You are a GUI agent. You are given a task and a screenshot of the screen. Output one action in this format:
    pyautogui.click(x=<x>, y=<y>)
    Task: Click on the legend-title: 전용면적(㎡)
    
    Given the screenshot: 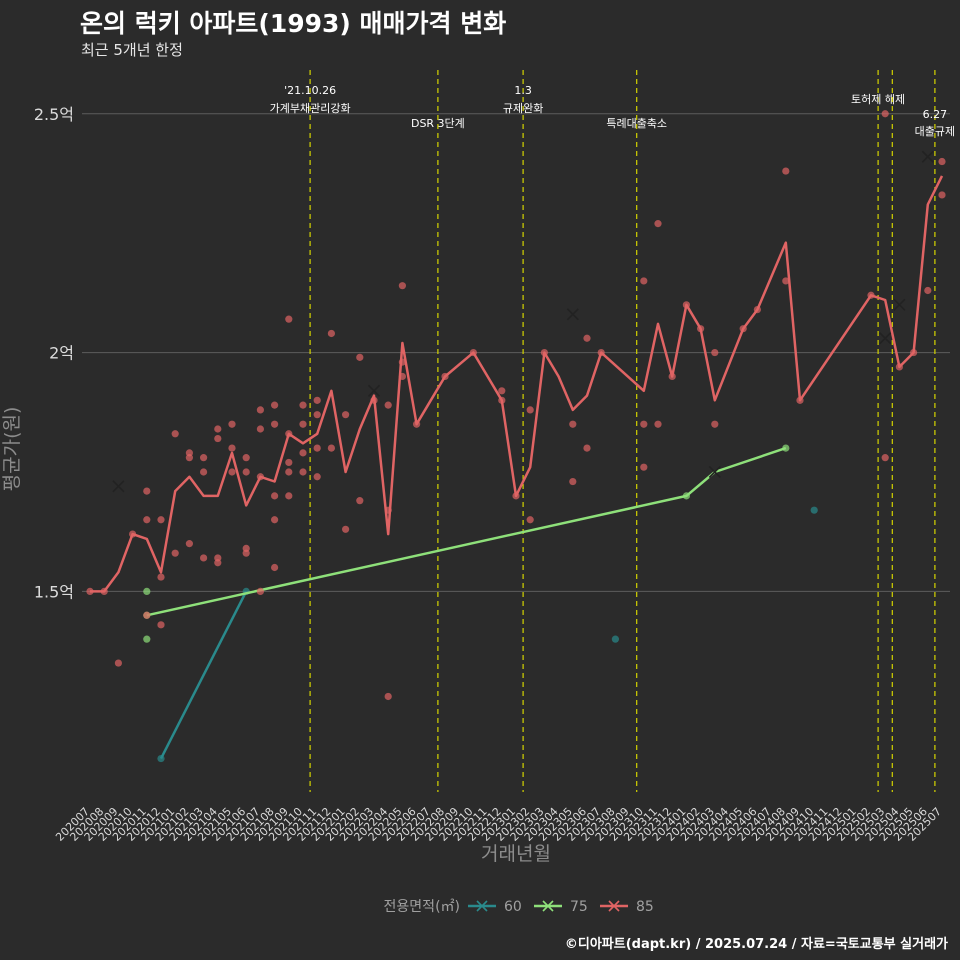 What is the action you would take?
    pyautogui.click(x=422, y=907)
    